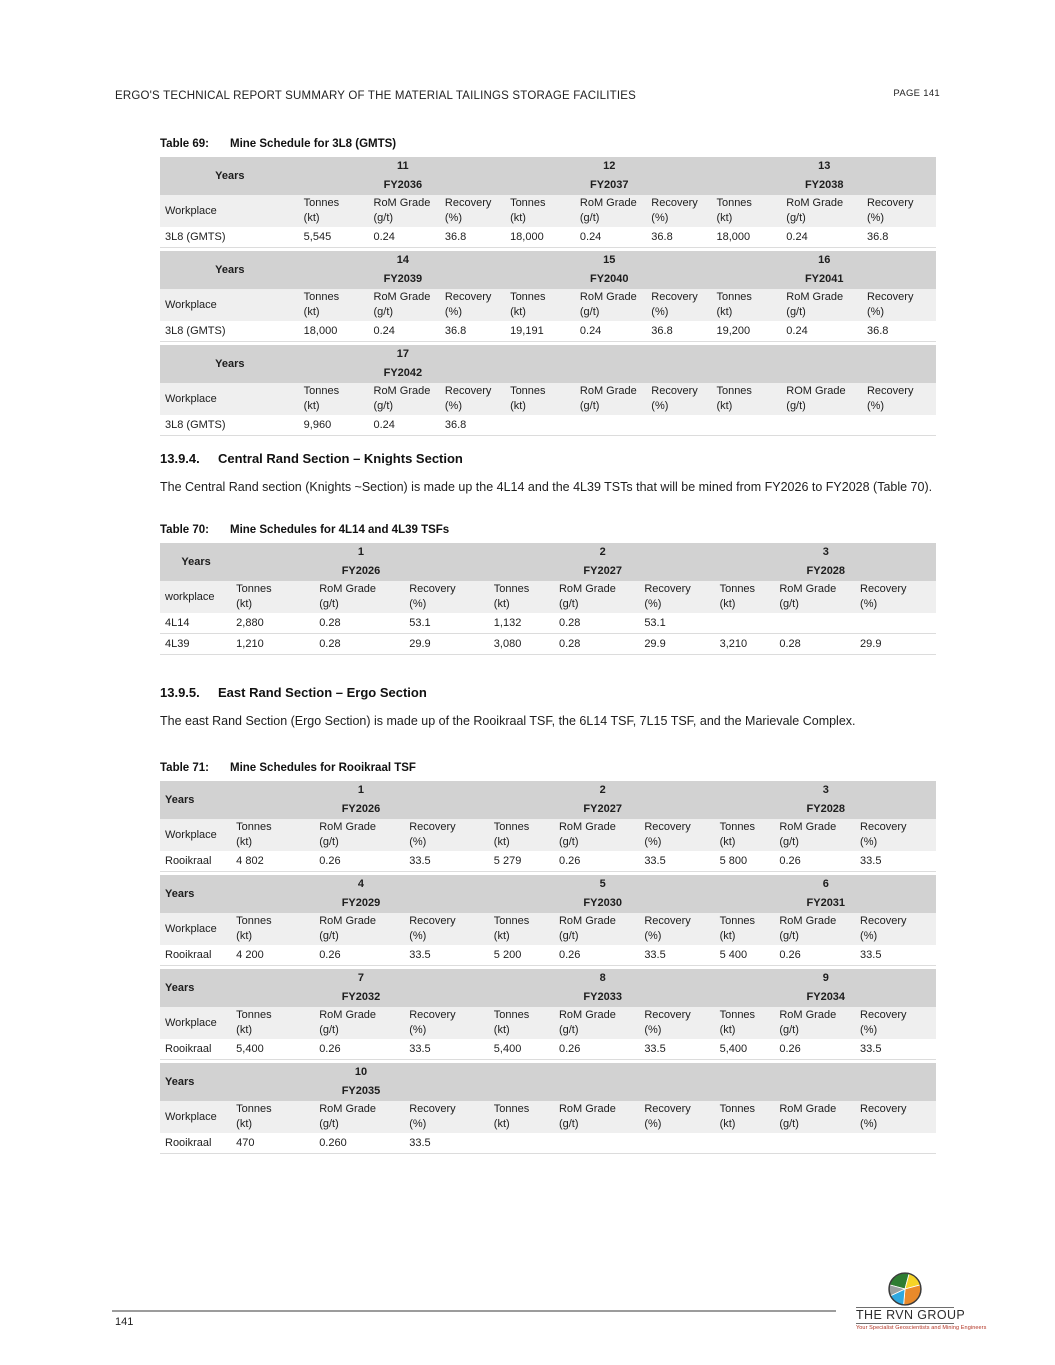 The width and height of the screenshot is (1055, 1365). What do you see at coordinates (609, 279) in the screenshot?
I see `fiscal-year-label: FY2040` at bounding box center [609, 279].